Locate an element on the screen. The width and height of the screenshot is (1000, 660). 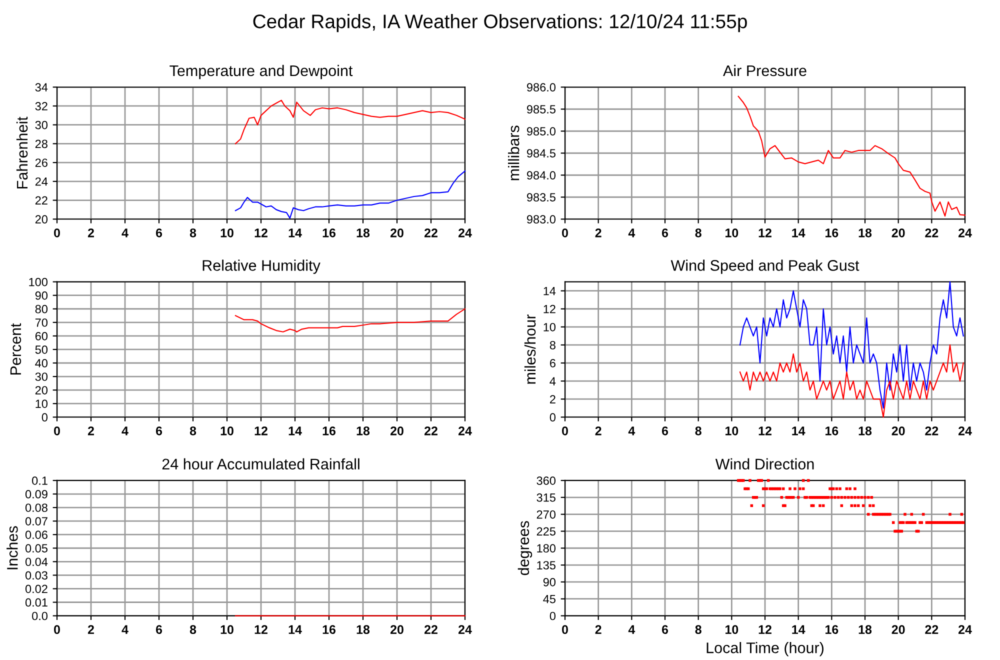
y-tick-label: 32 is located at coordinates (41, 106).